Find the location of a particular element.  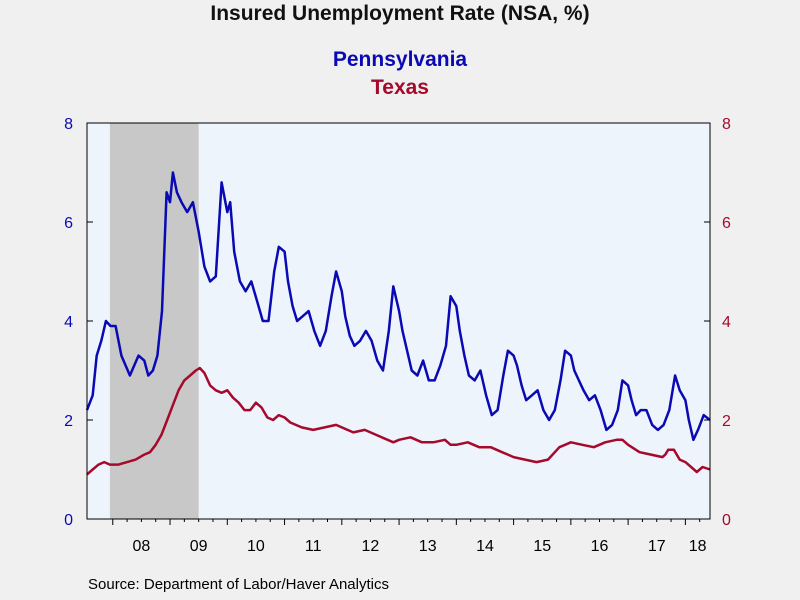

y-tick-label-right: 0 is located at coordinates (726, 520).